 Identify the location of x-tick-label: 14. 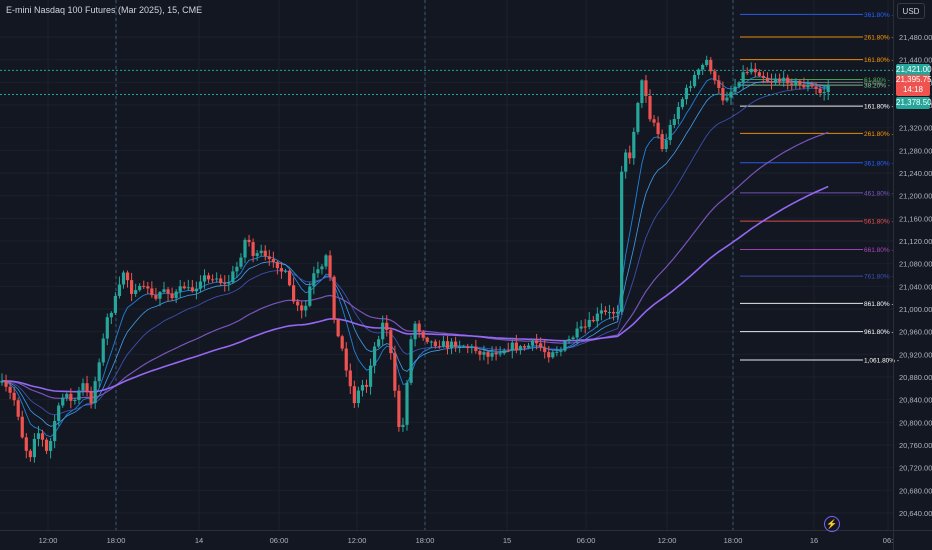
(199, 540).